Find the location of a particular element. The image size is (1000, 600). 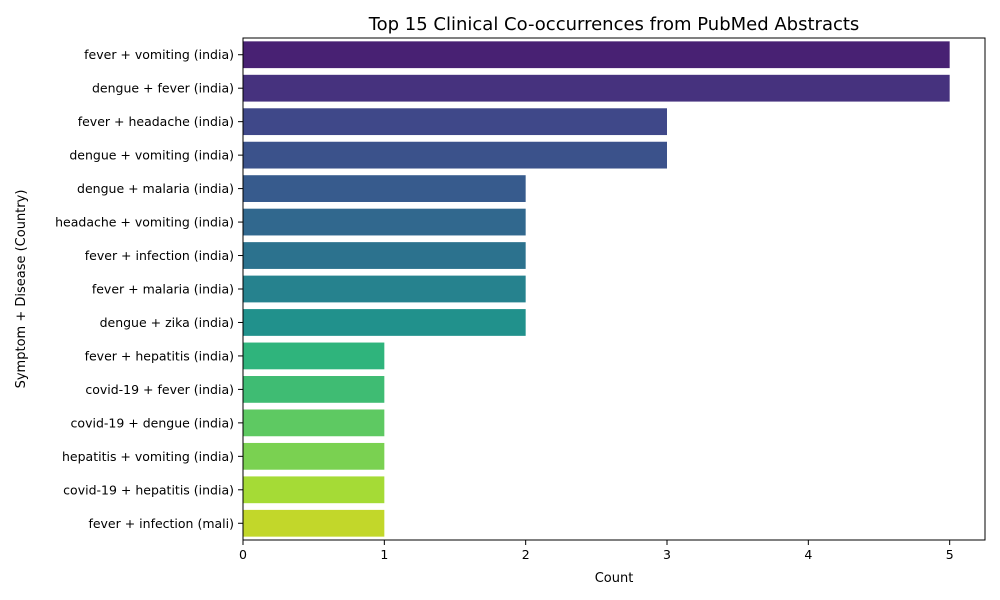

y-tick-label: fever + infection (mali) is located at coordinates (161, 523).